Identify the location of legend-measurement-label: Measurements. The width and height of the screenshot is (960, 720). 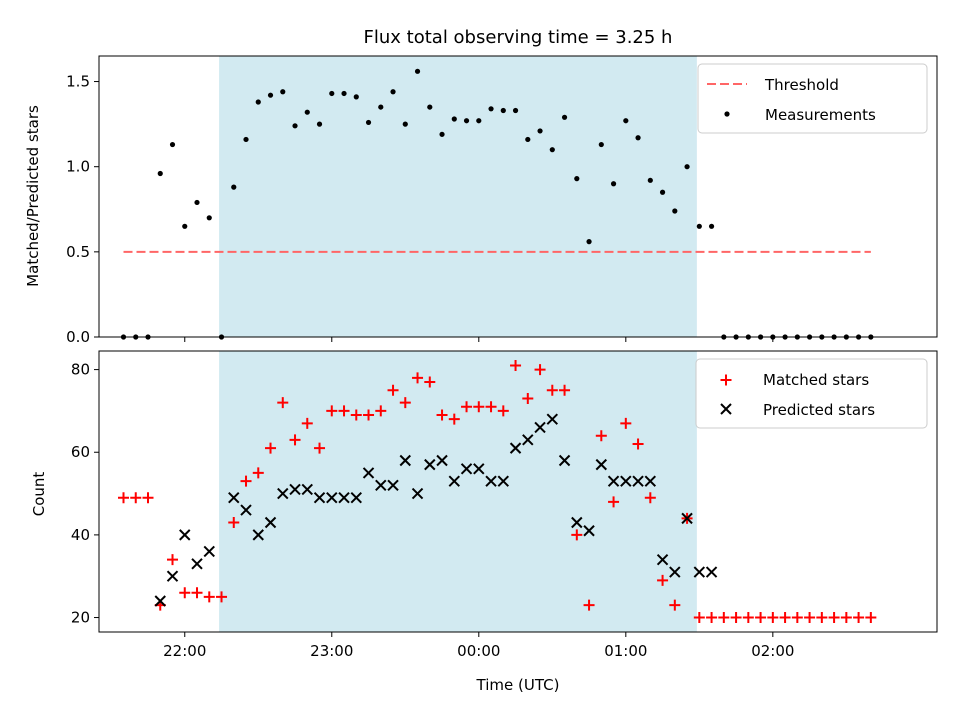
(820, 115).